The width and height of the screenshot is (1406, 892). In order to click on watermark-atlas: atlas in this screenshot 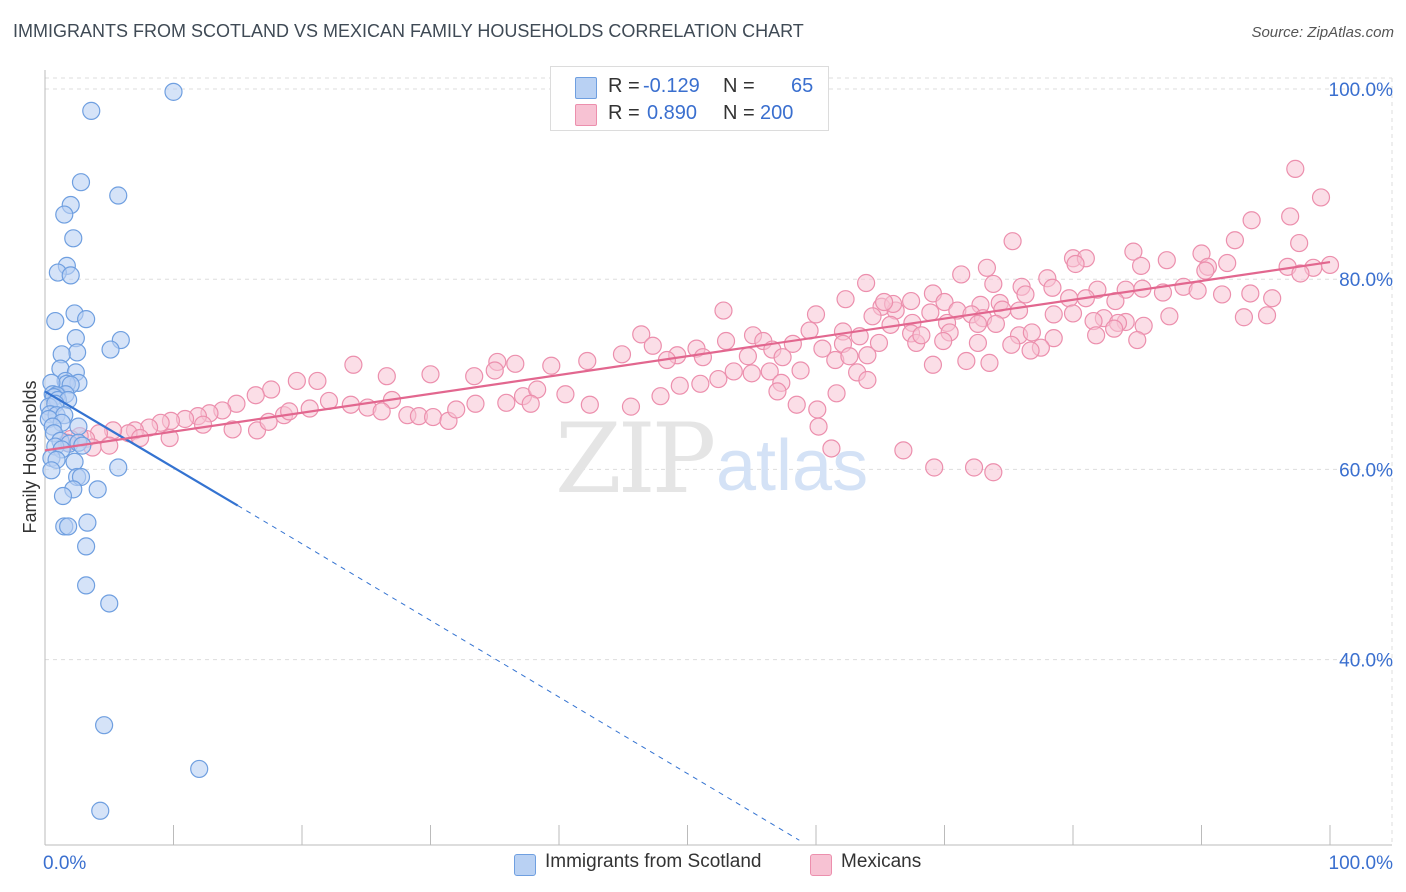, I will do `click(792, 466)`.